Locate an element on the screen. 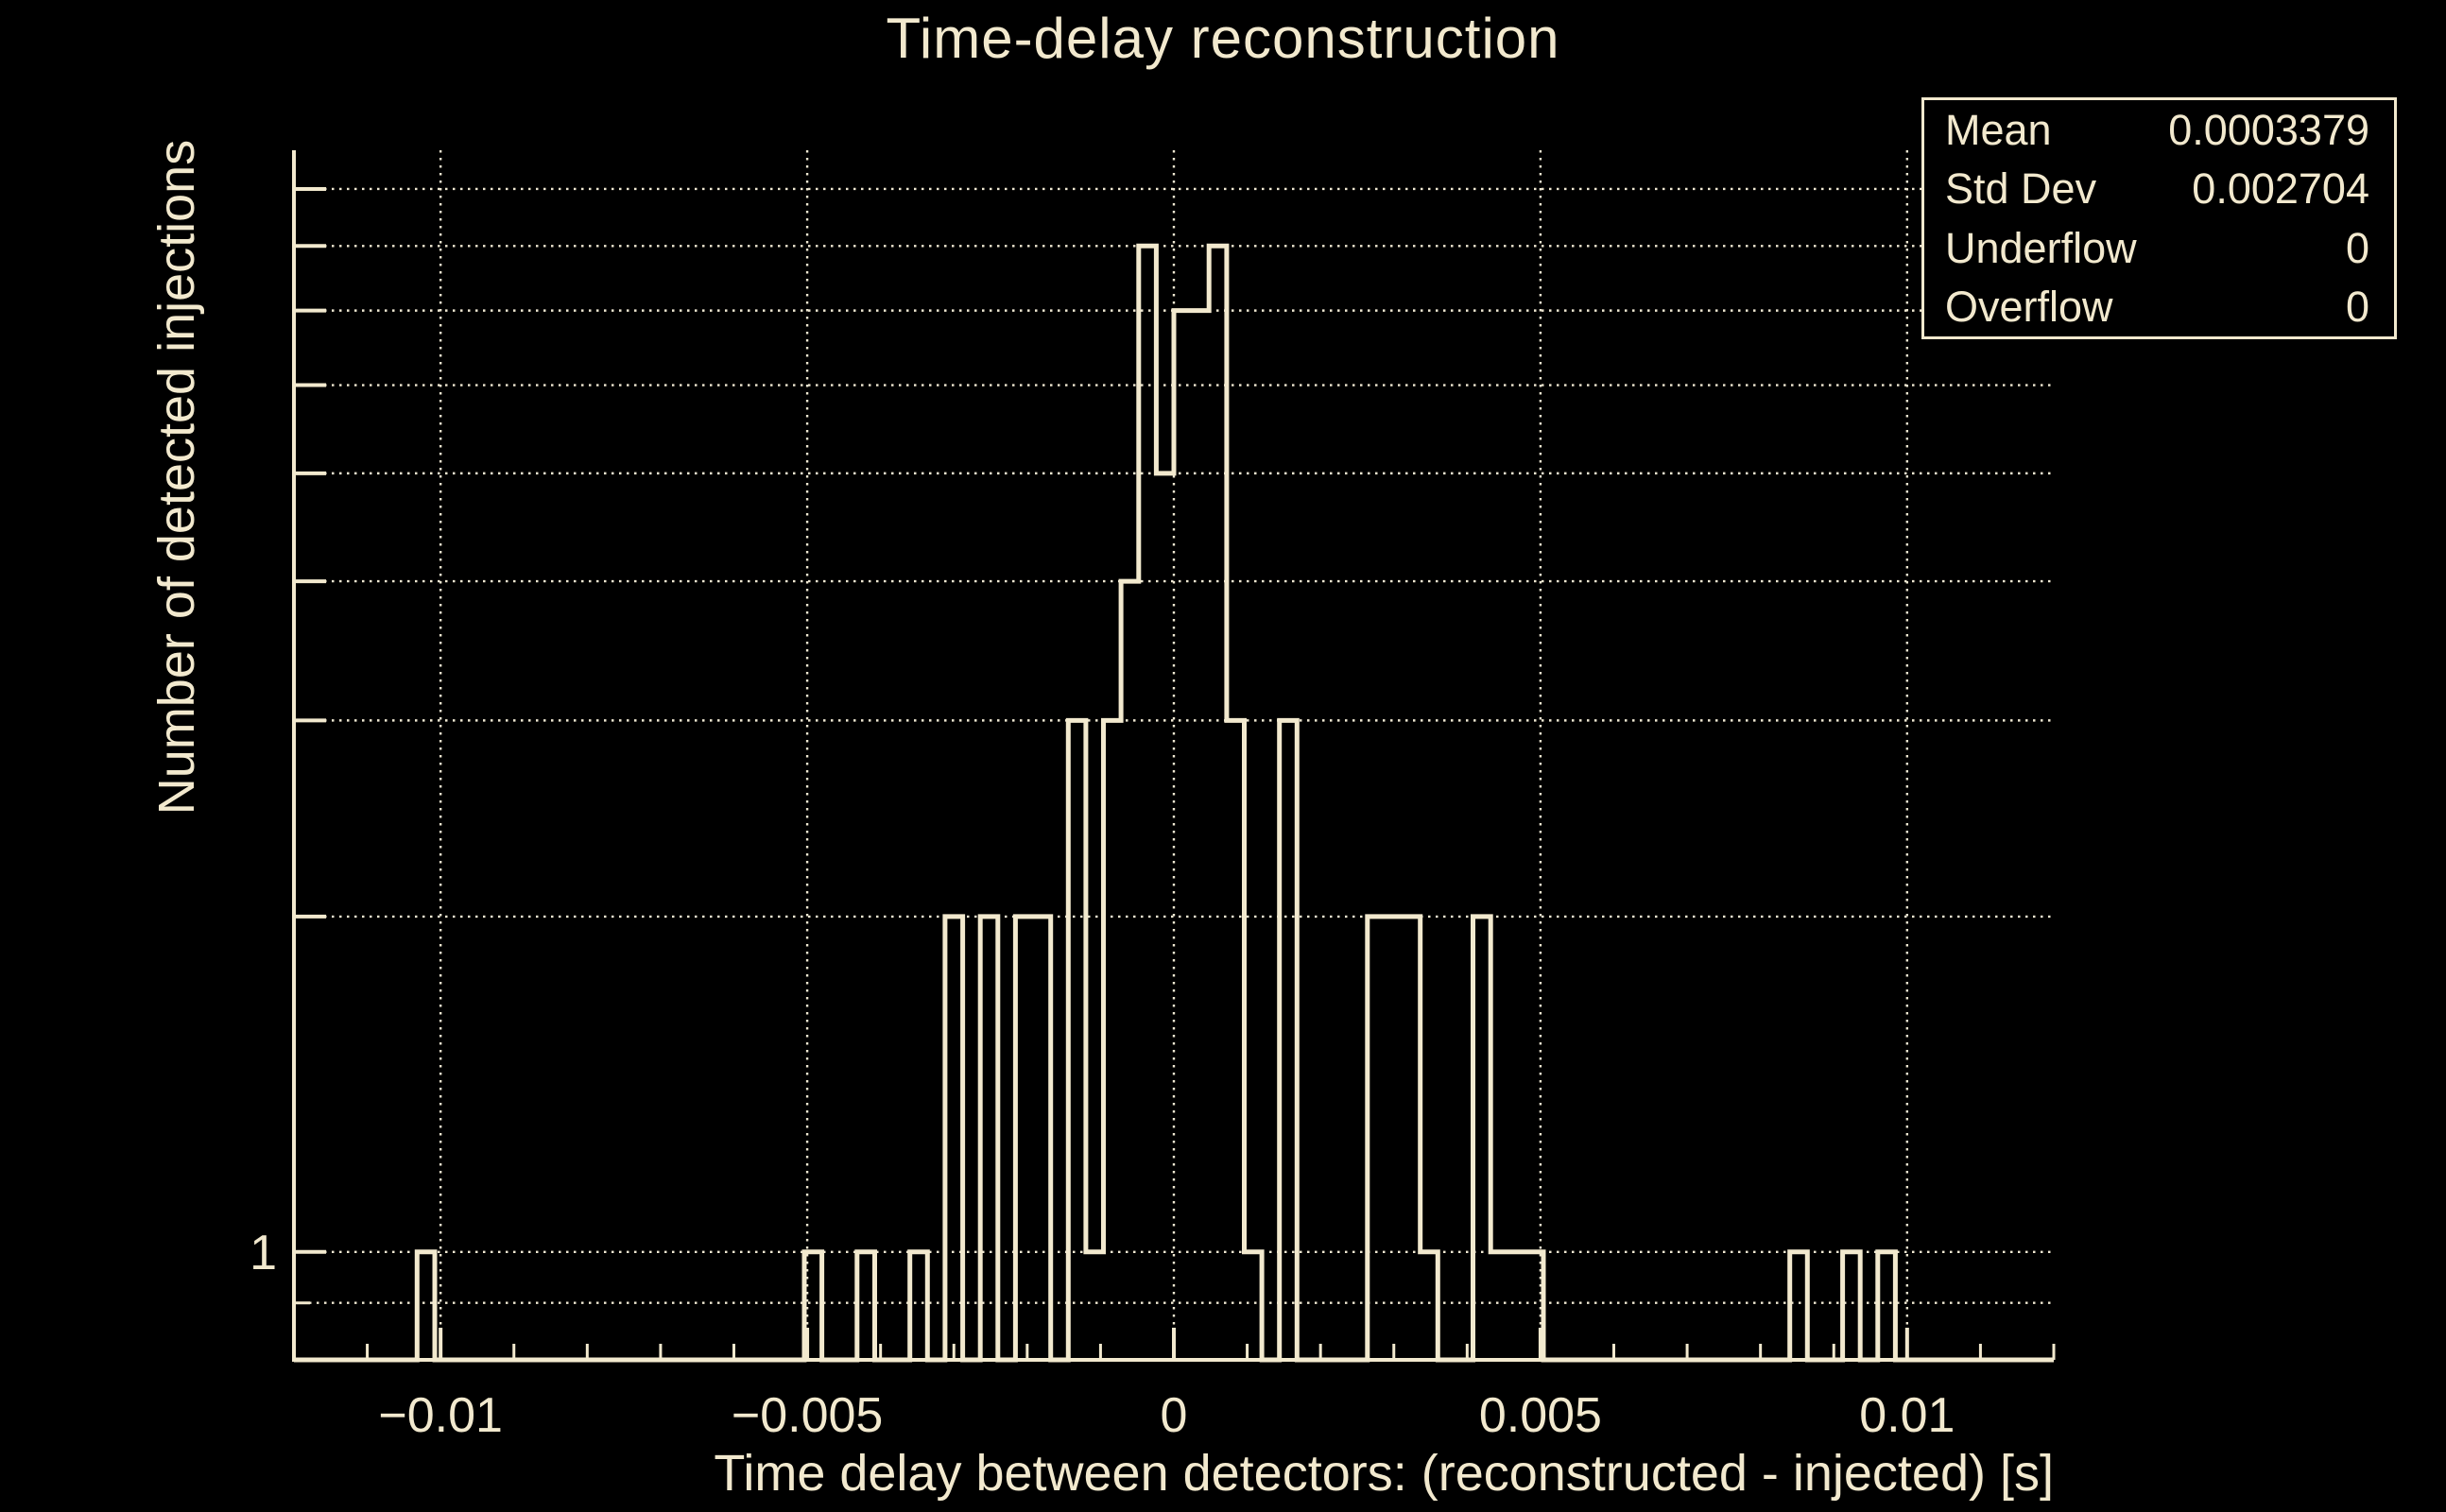 This screenshot has height=1512, width=2446. x-tick-label: −0.005 is located at coordinates (808, 1415).